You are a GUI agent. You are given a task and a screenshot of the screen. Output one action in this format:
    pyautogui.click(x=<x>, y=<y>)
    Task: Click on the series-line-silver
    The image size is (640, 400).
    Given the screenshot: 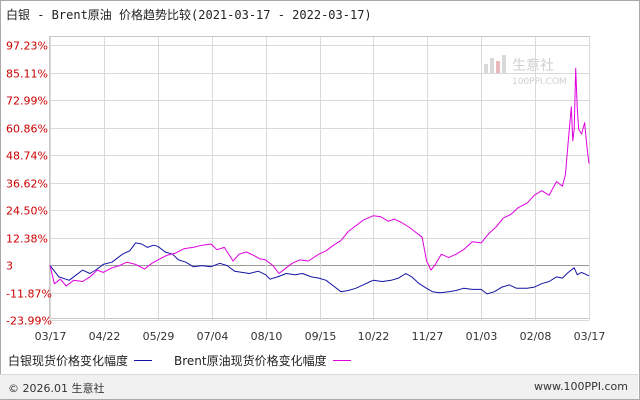 What is the action you would take?
    pyautogui.click(x=319, y=268)
    